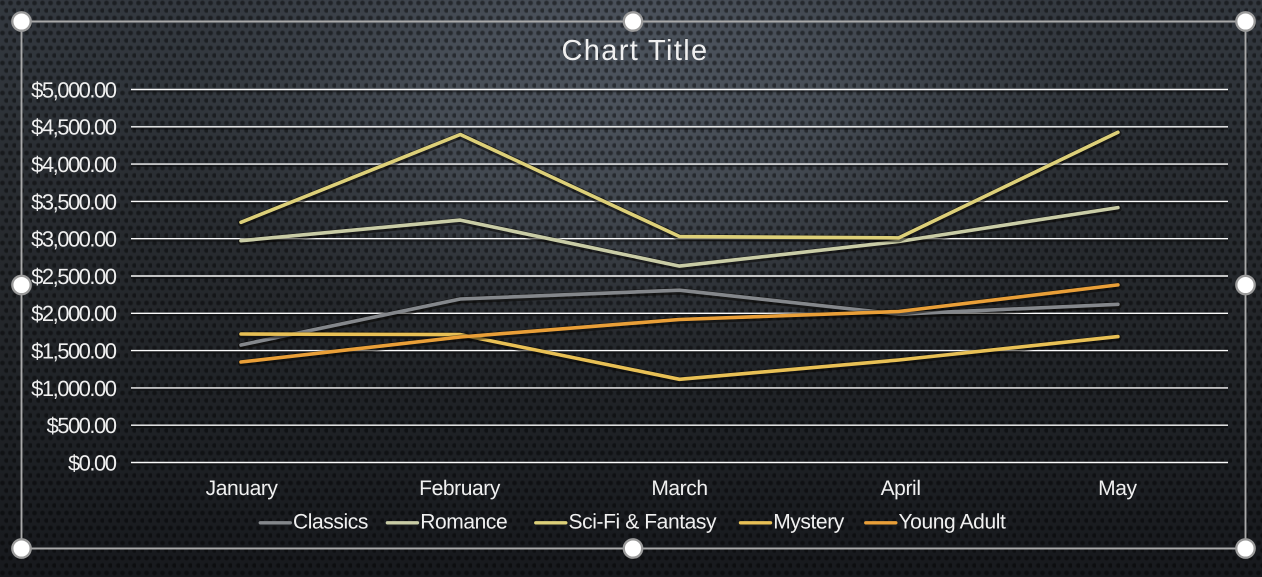  I want to click on svg-text: $1,000.00, so click(74, 388).